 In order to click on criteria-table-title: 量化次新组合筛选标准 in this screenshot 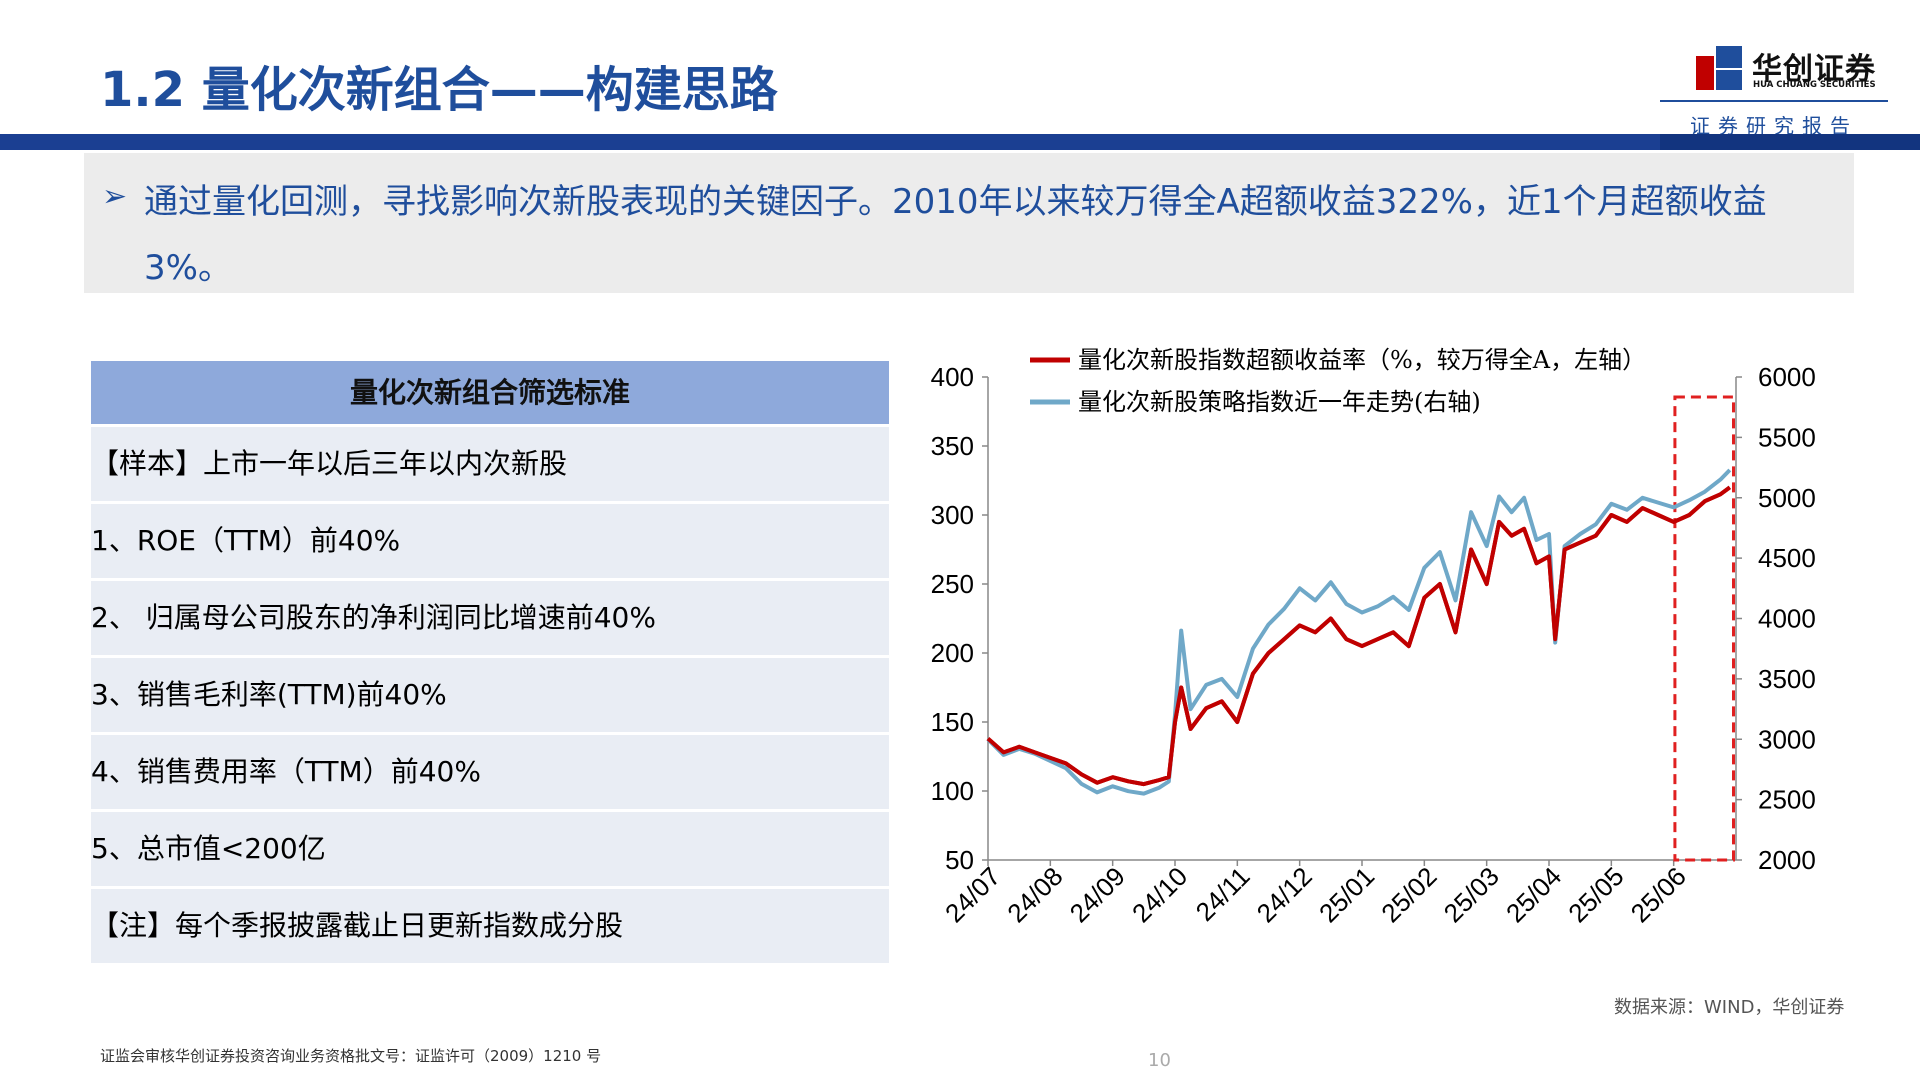, I will do `click(490, 392)`.